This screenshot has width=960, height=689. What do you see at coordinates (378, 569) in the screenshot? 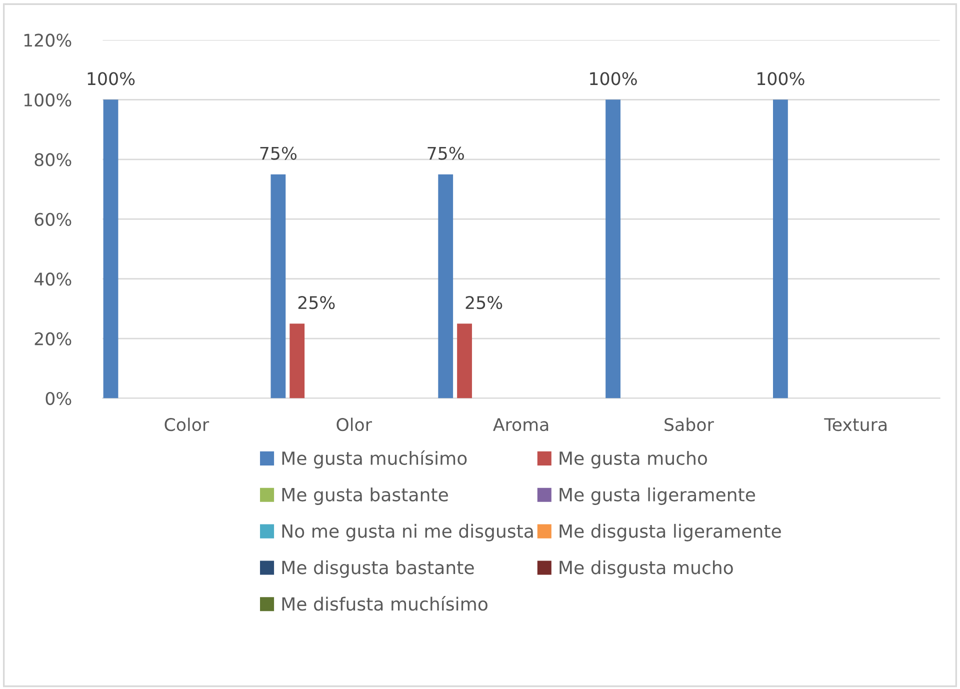
I see `legend-label: Me disgusta bastante` at bounding box center [378, 569].